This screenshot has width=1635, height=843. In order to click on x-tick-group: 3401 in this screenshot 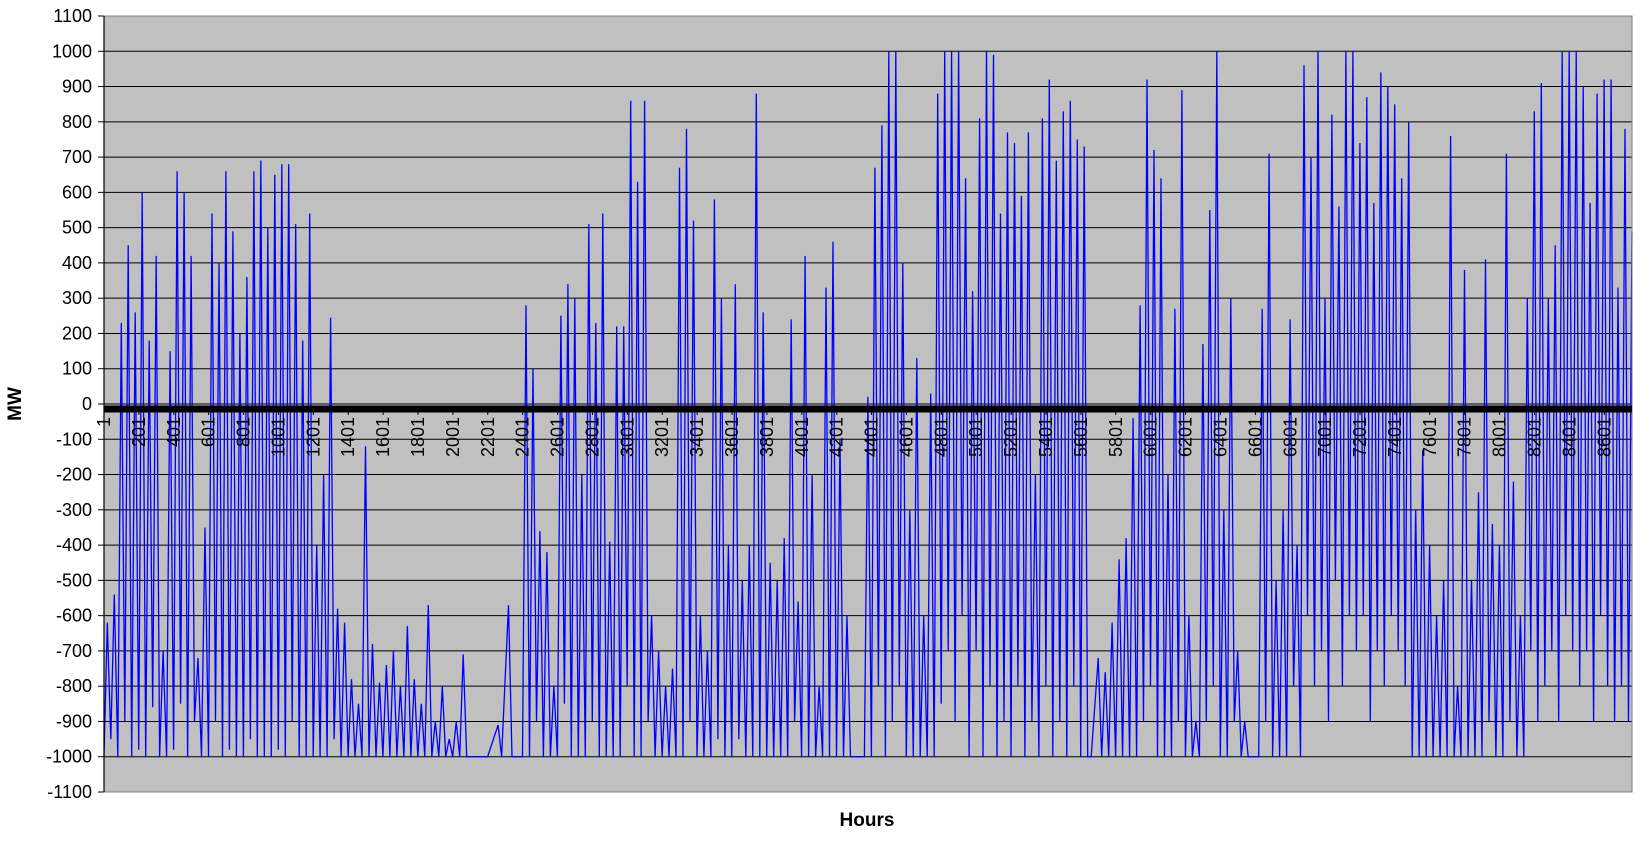, I will do `click(697, 437)`.